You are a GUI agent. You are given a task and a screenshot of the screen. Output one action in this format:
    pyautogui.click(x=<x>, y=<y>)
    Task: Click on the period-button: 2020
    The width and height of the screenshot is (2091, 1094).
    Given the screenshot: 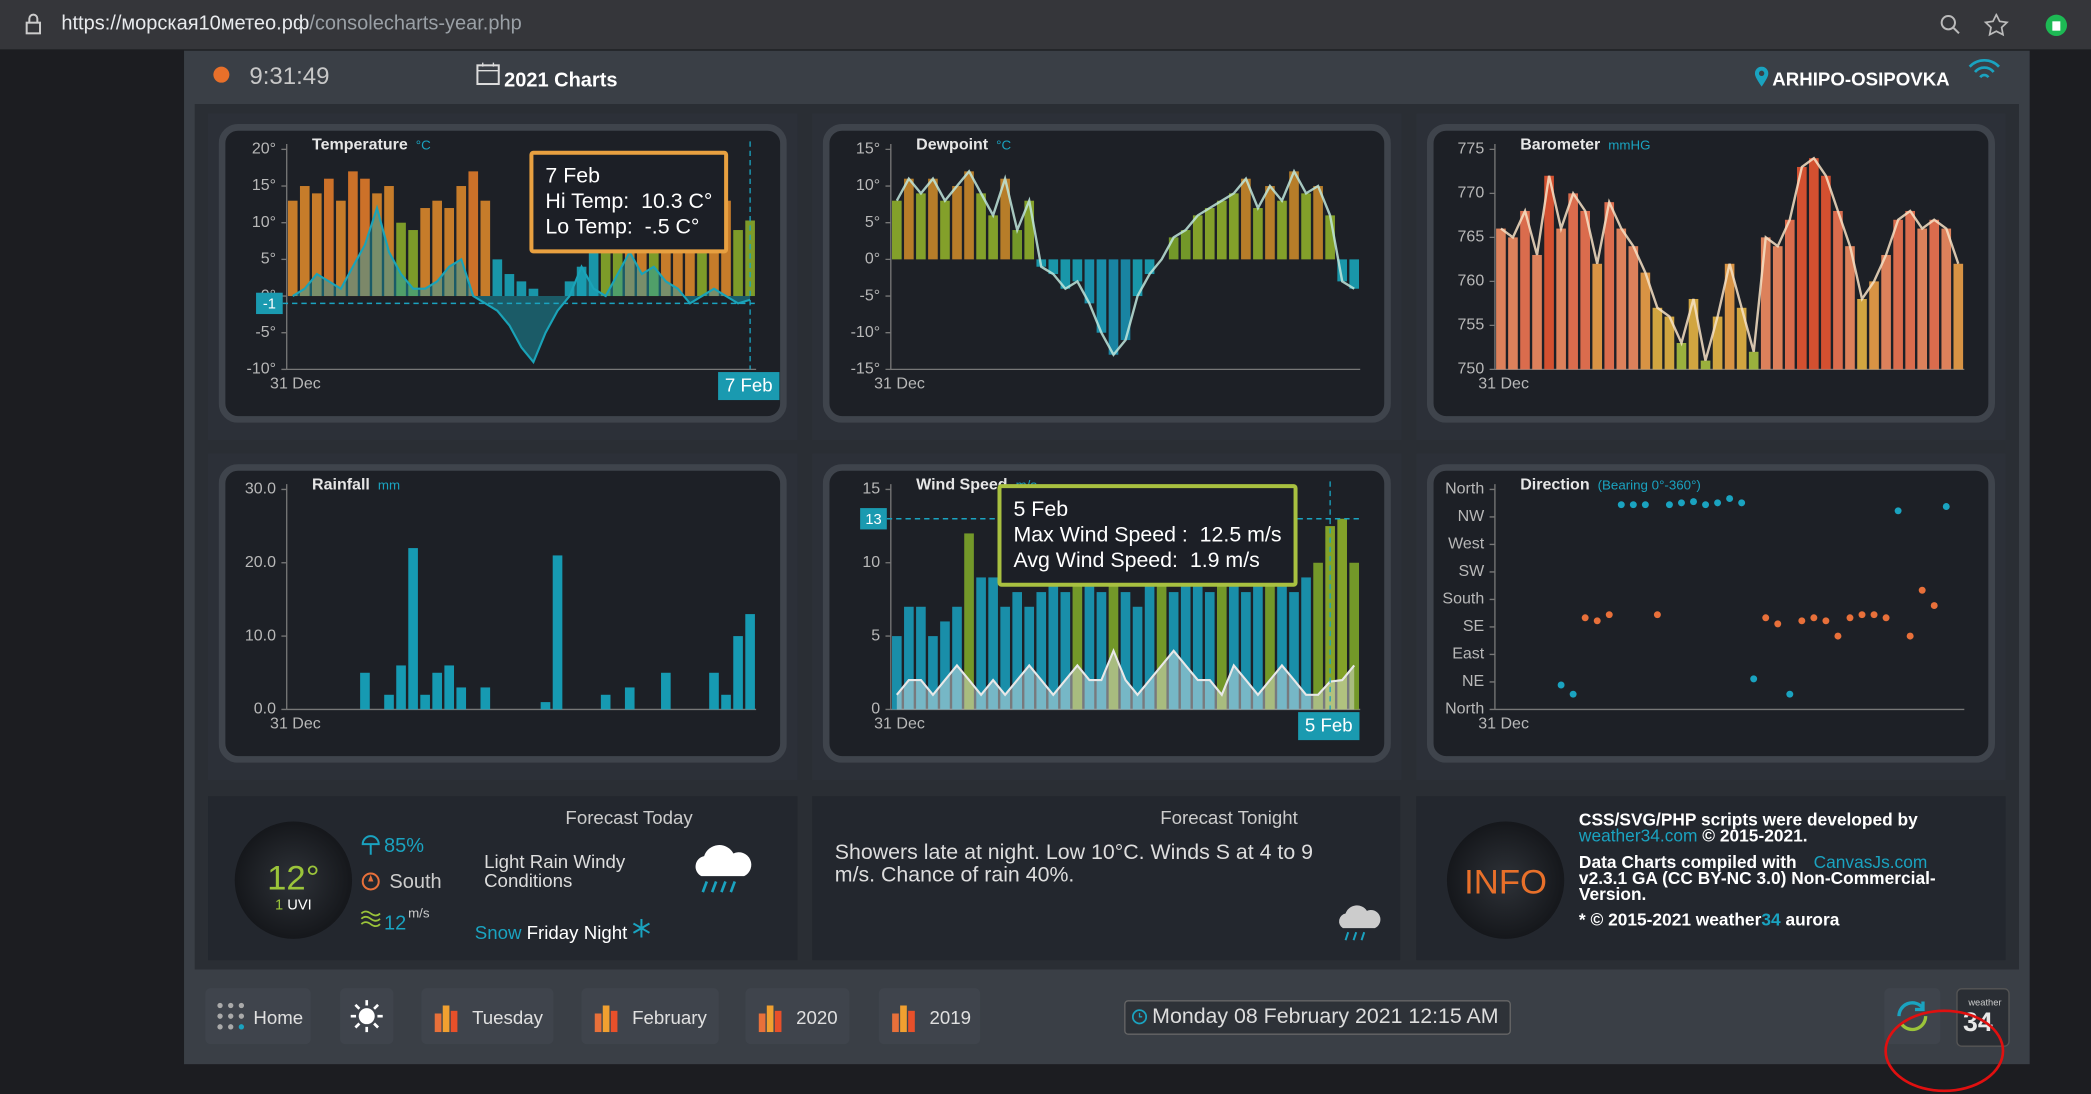 What is the action you would take?
    pyautogui.click(x=797, y=1016)
    